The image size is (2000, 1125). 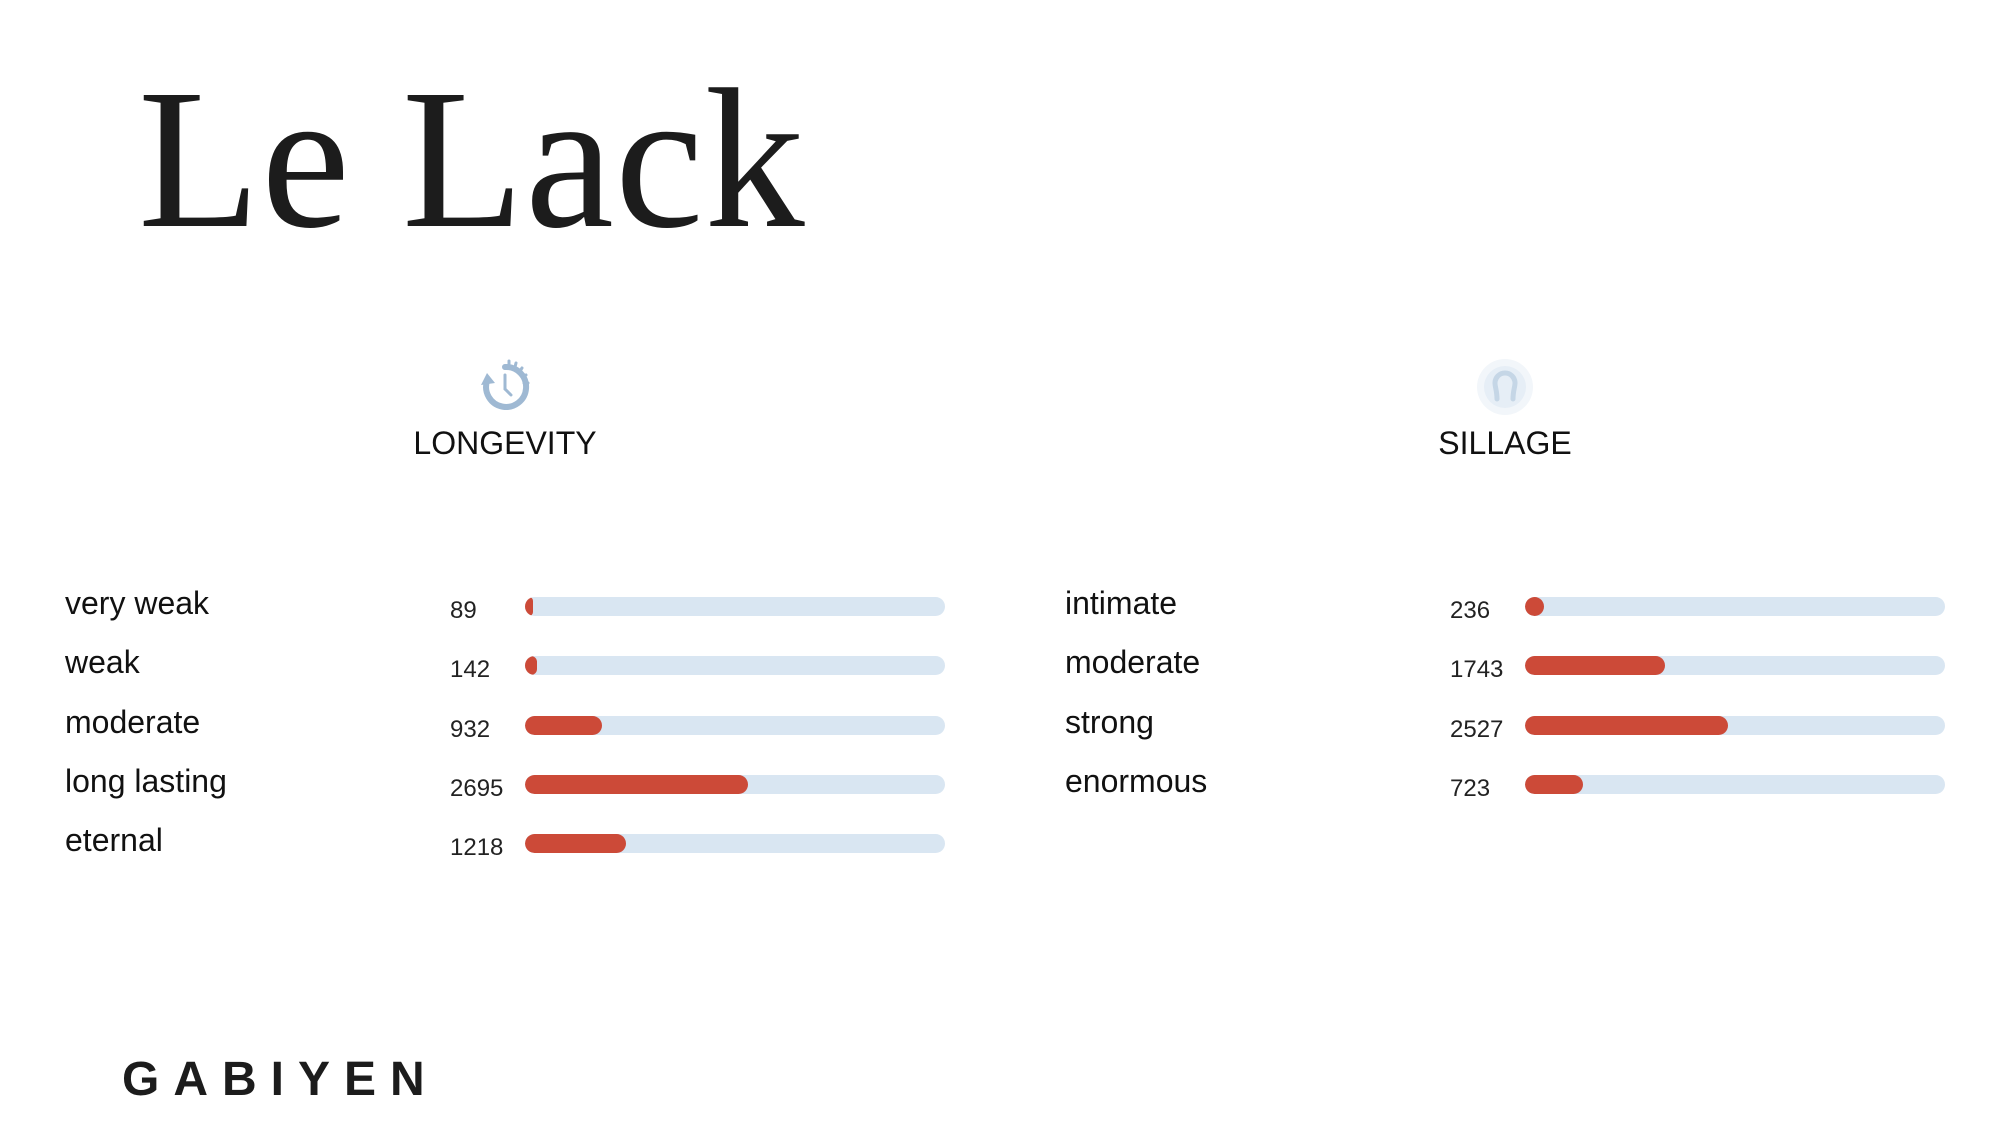 What do you see at coordinates (477, 788) in the screenshot?
I see `vote-count: 2695` at bounding box center [477, 788].